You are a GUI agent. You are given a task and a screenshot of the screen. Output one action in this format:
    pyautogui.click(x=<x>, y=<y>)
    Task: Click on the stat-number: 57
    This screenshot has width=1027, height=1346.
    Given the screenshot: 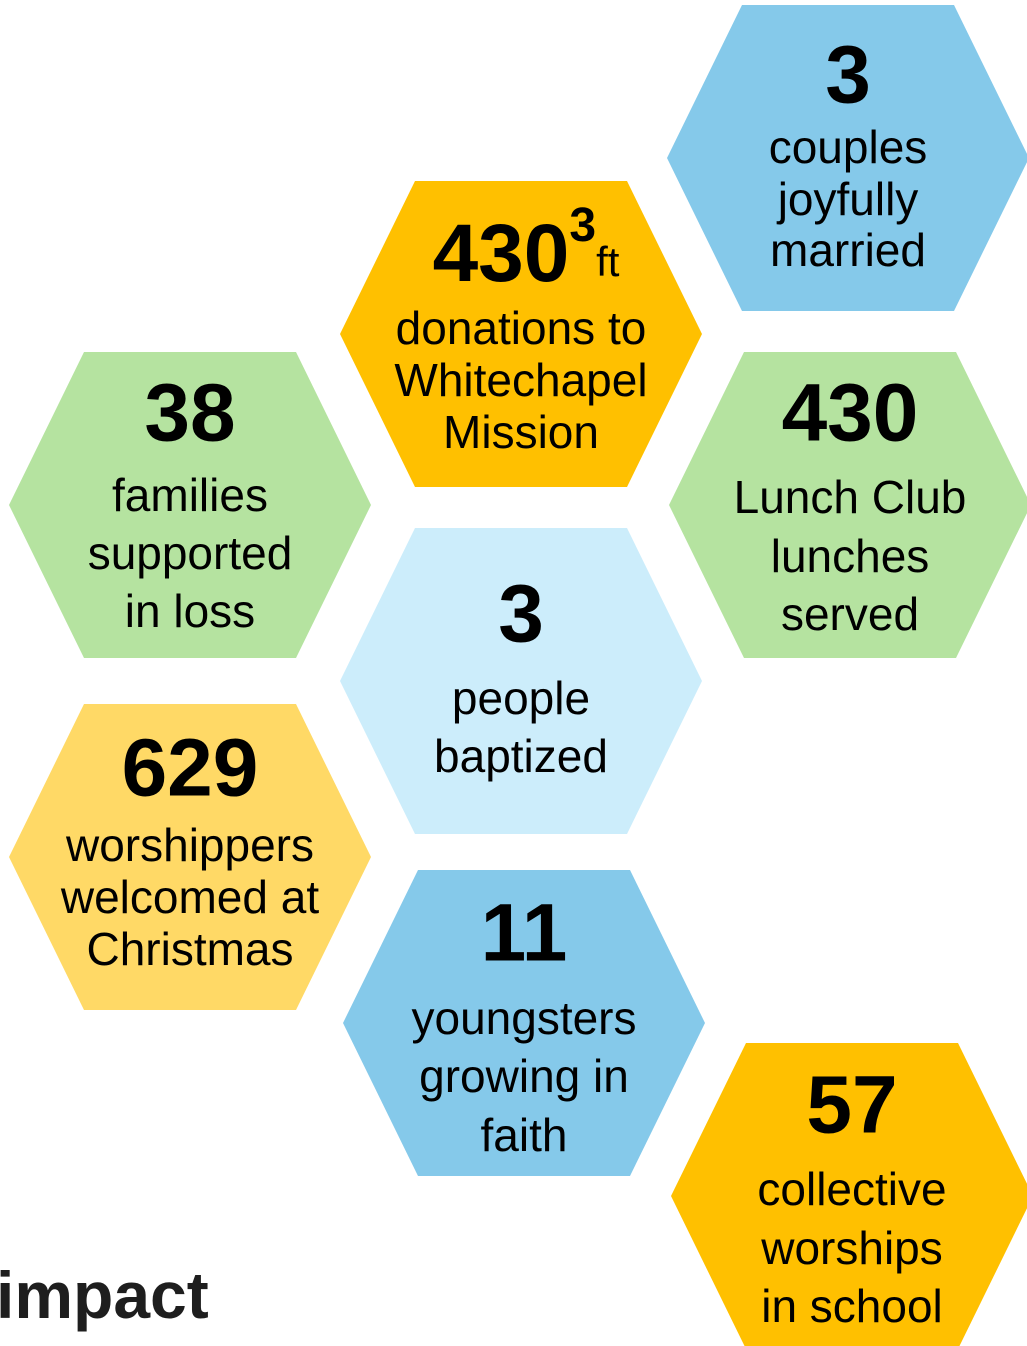 What is the action you would take?
    pyautogui.click(x=851, y=1105)
    